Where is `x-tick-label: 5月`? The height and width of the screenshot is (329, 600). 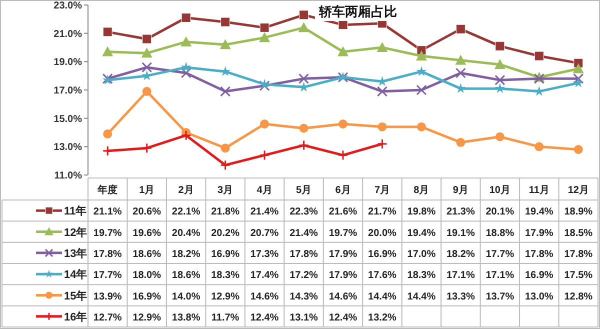 x-tick-label: 5月 is located at coordinates (304, 190).